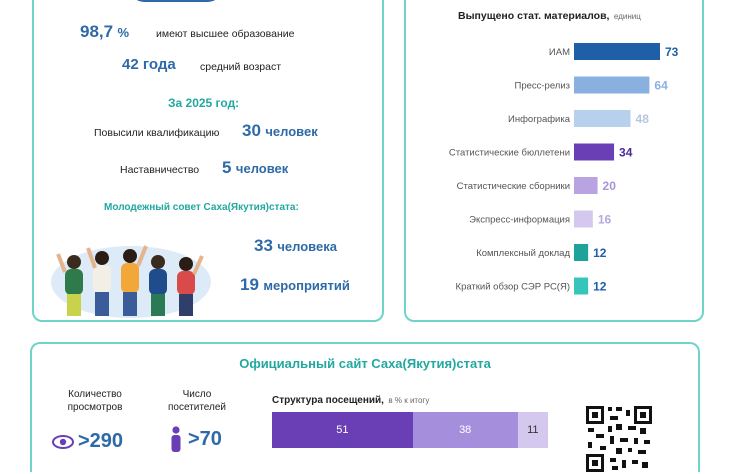 This screenshot has width=730, height=474. I want to click on bar-value-label: 64, so click(661, 86).